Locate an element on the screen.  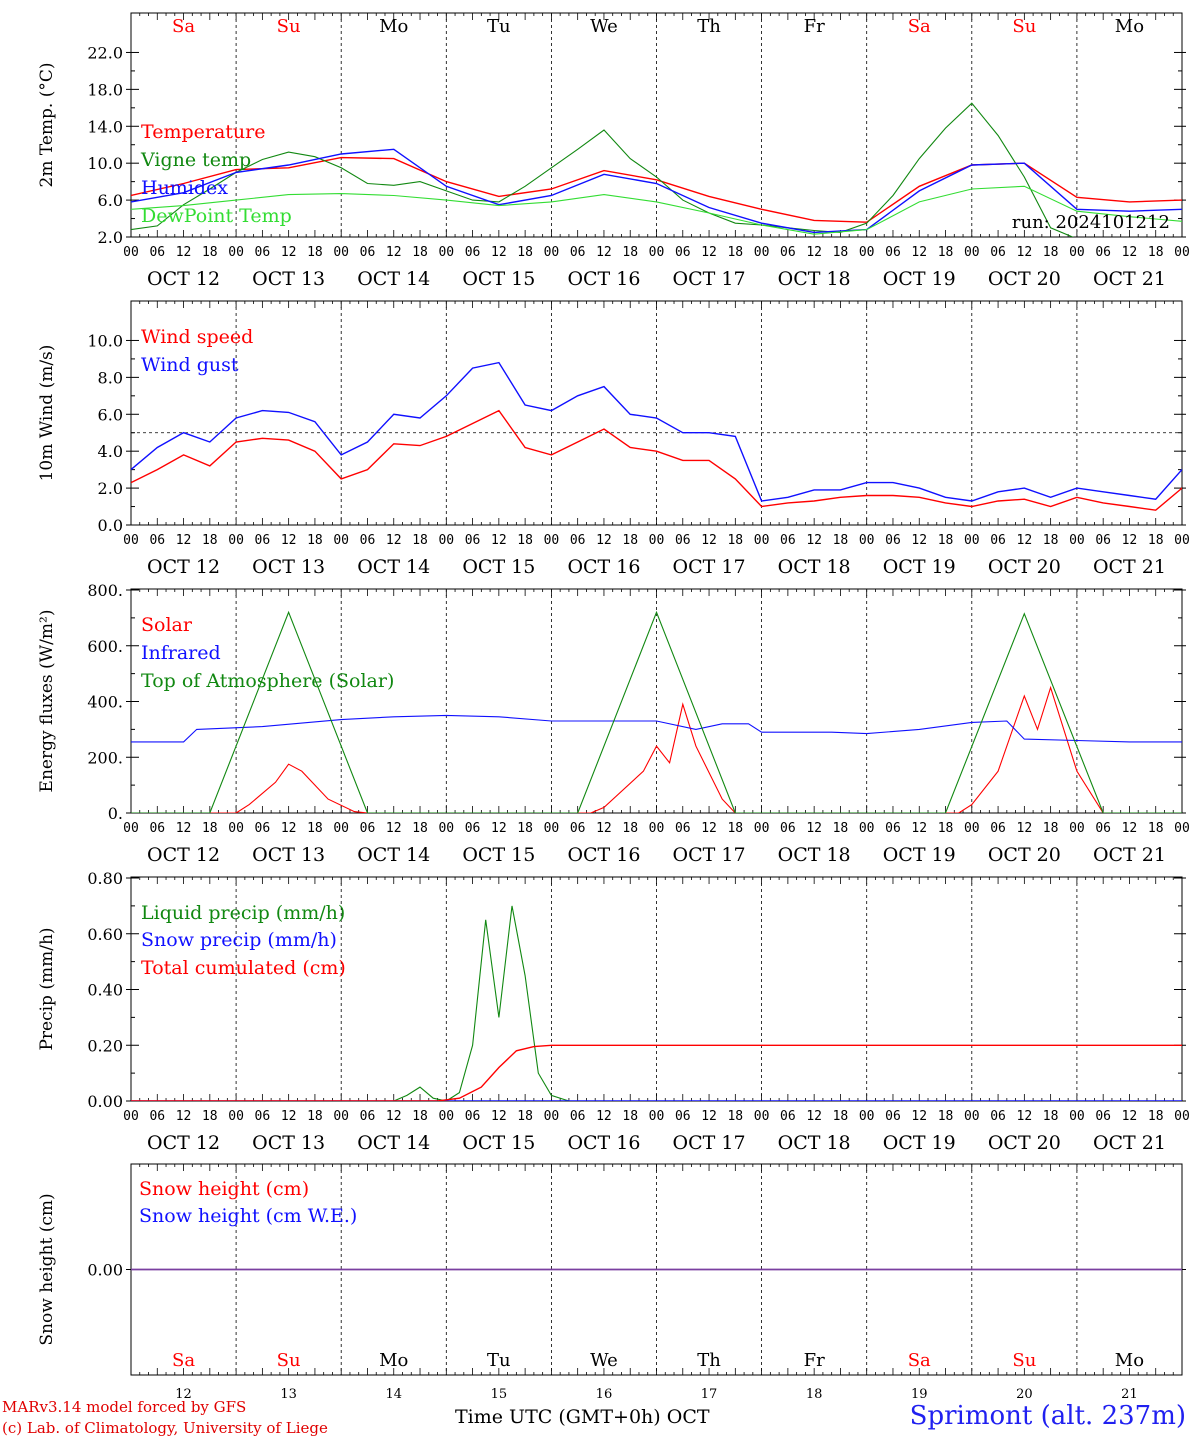
day-number-label: 16 is located at coordinates (604, 1394).